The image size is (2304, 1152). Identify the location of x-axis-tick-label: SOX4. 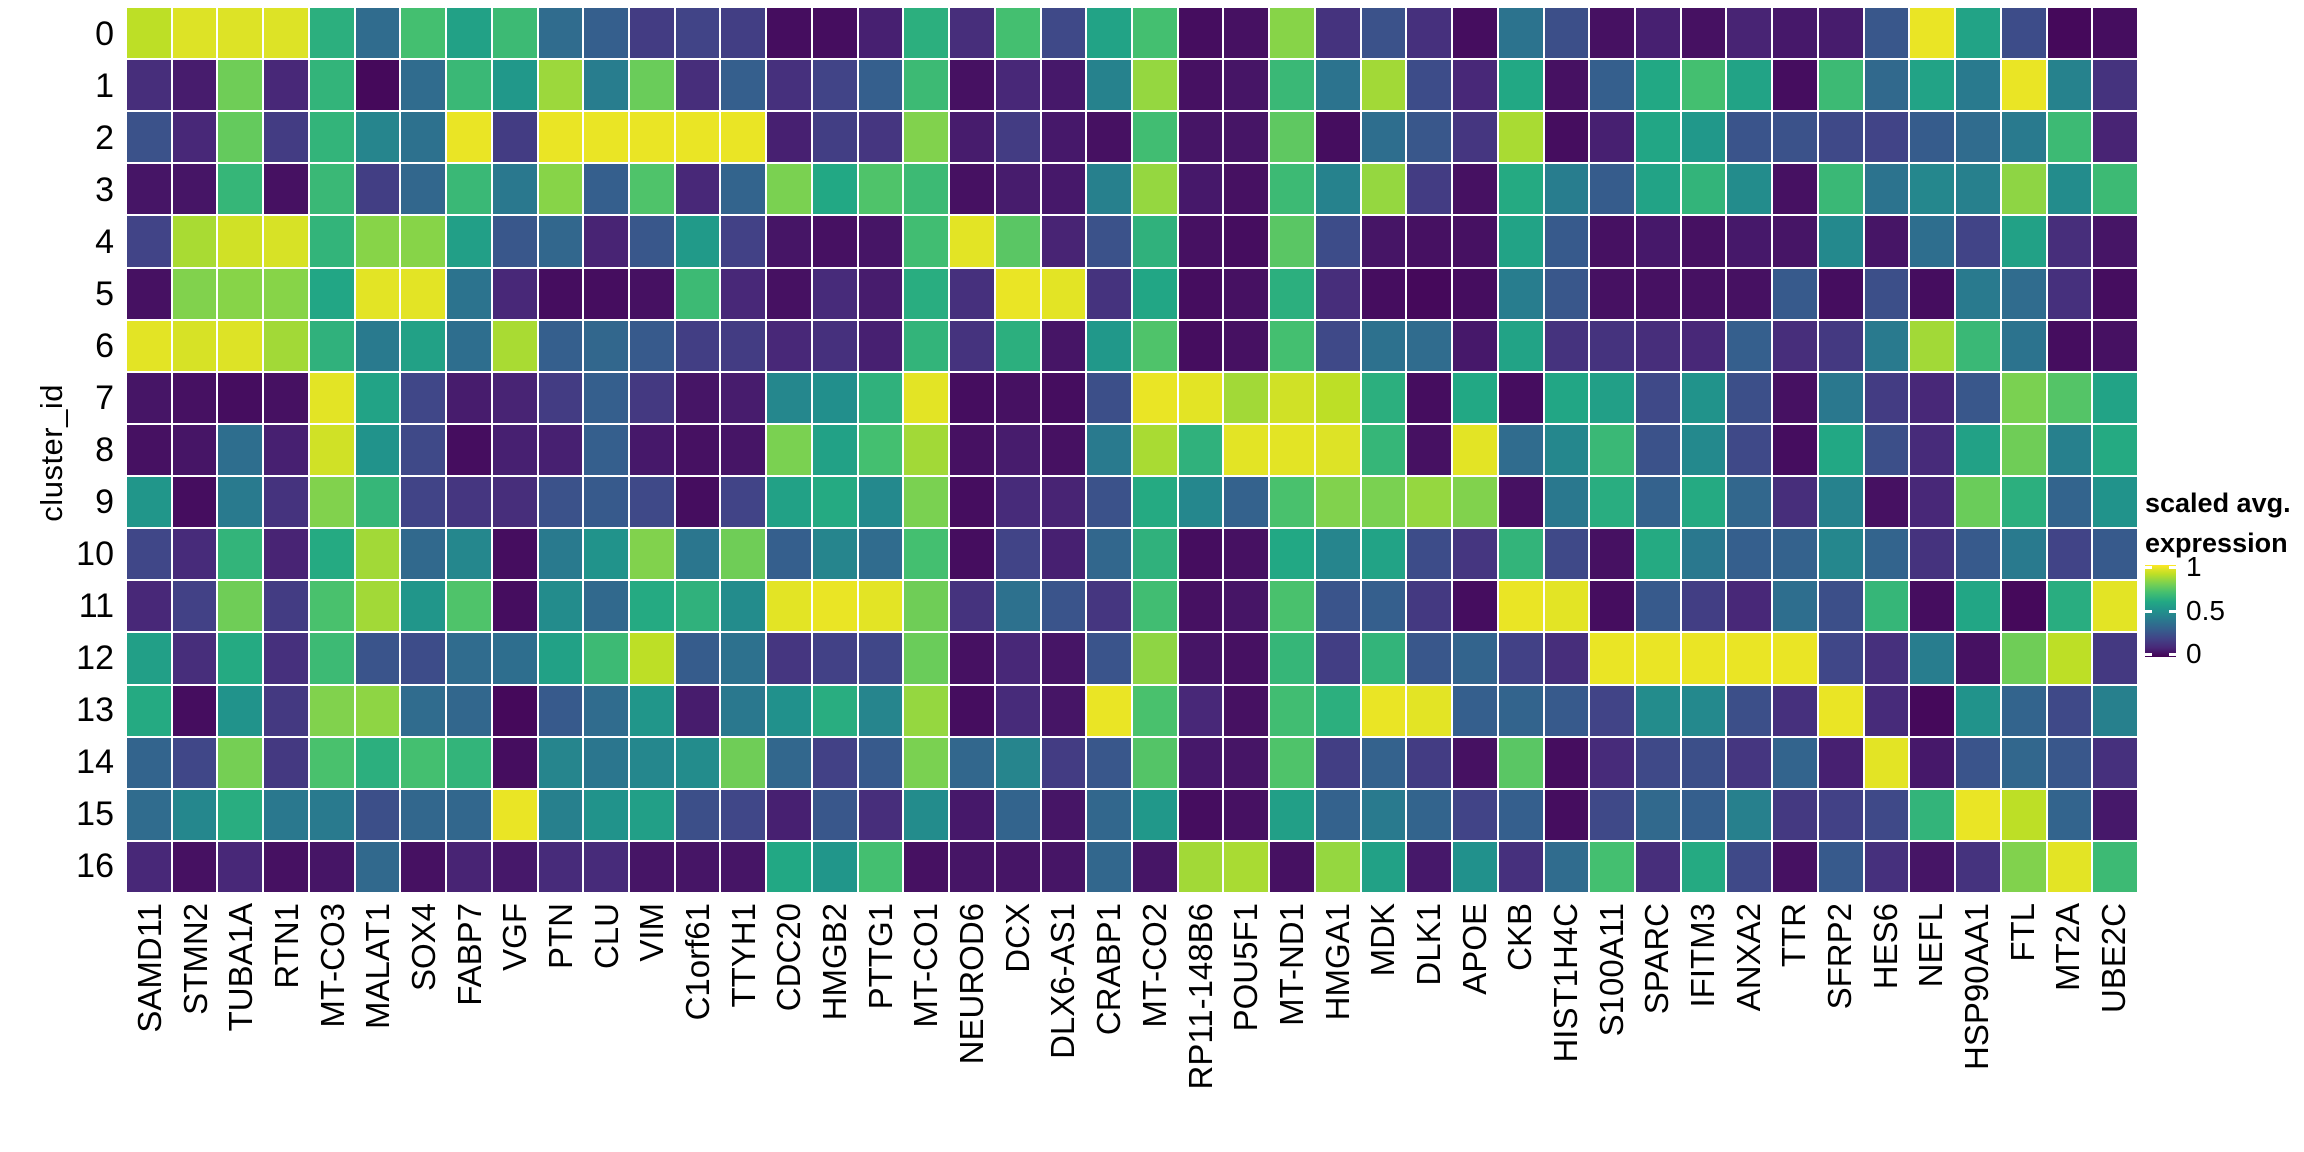
(423, 947).